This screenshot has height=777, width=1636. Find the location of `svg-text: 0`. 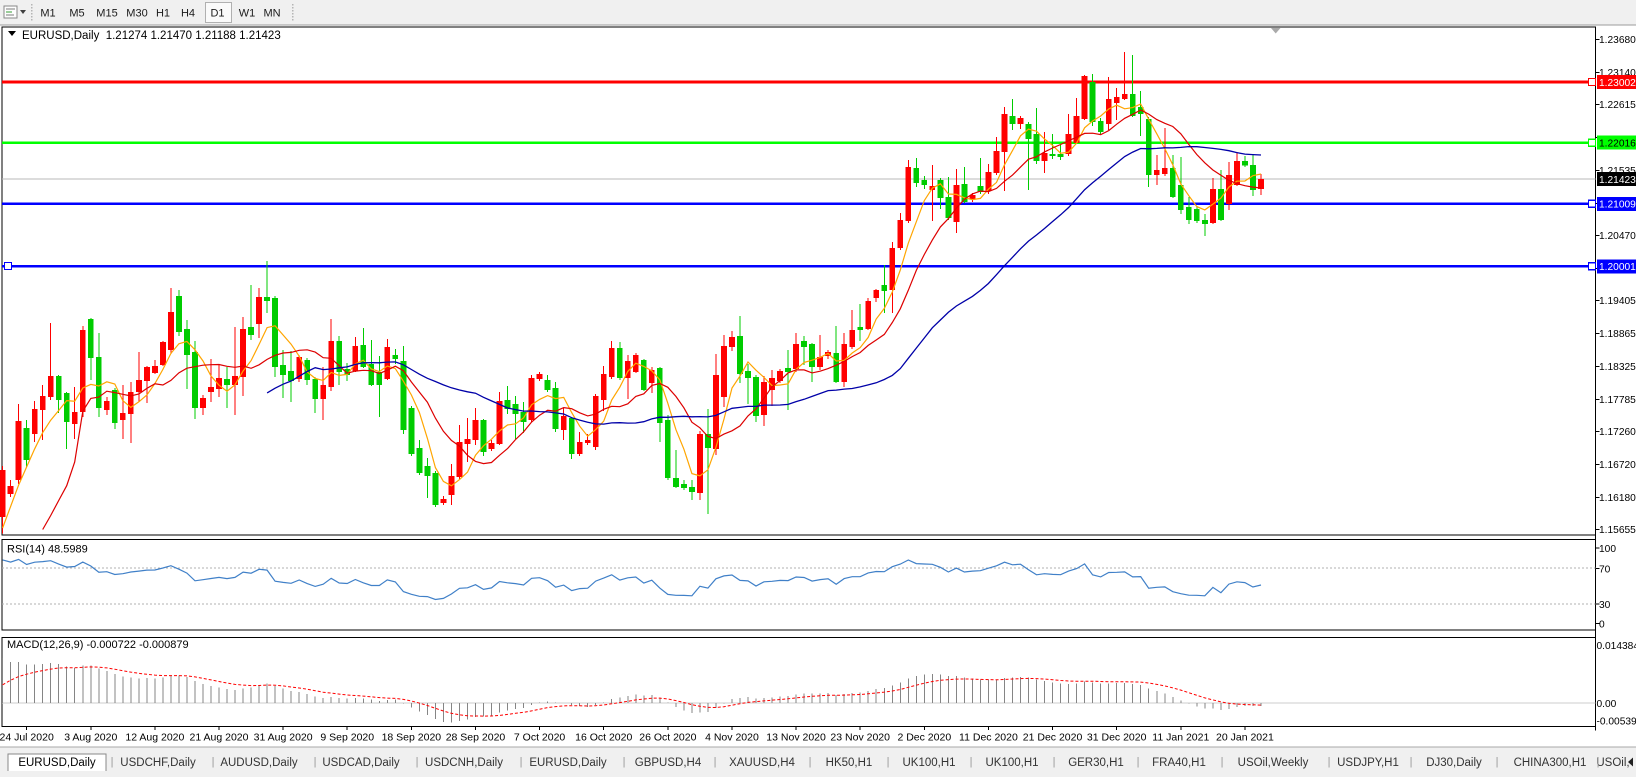

svg-text: 0 is located at coordinates (1602, 624).